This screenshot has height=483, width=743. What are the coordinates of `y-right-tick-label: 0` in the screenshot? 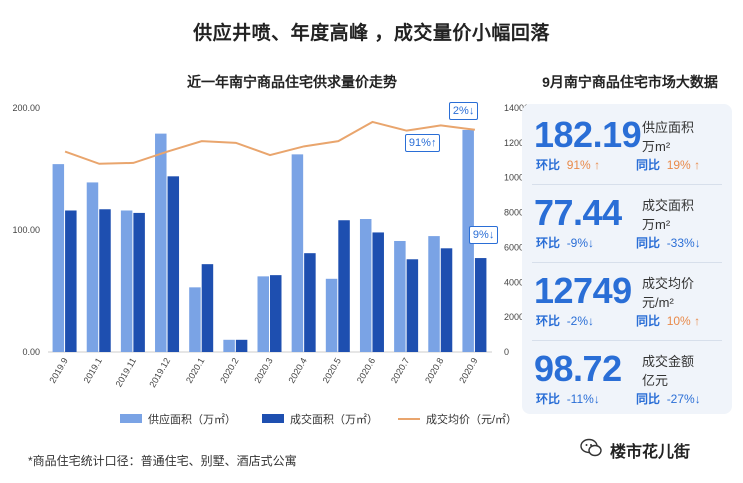 It's located at (506, 352).